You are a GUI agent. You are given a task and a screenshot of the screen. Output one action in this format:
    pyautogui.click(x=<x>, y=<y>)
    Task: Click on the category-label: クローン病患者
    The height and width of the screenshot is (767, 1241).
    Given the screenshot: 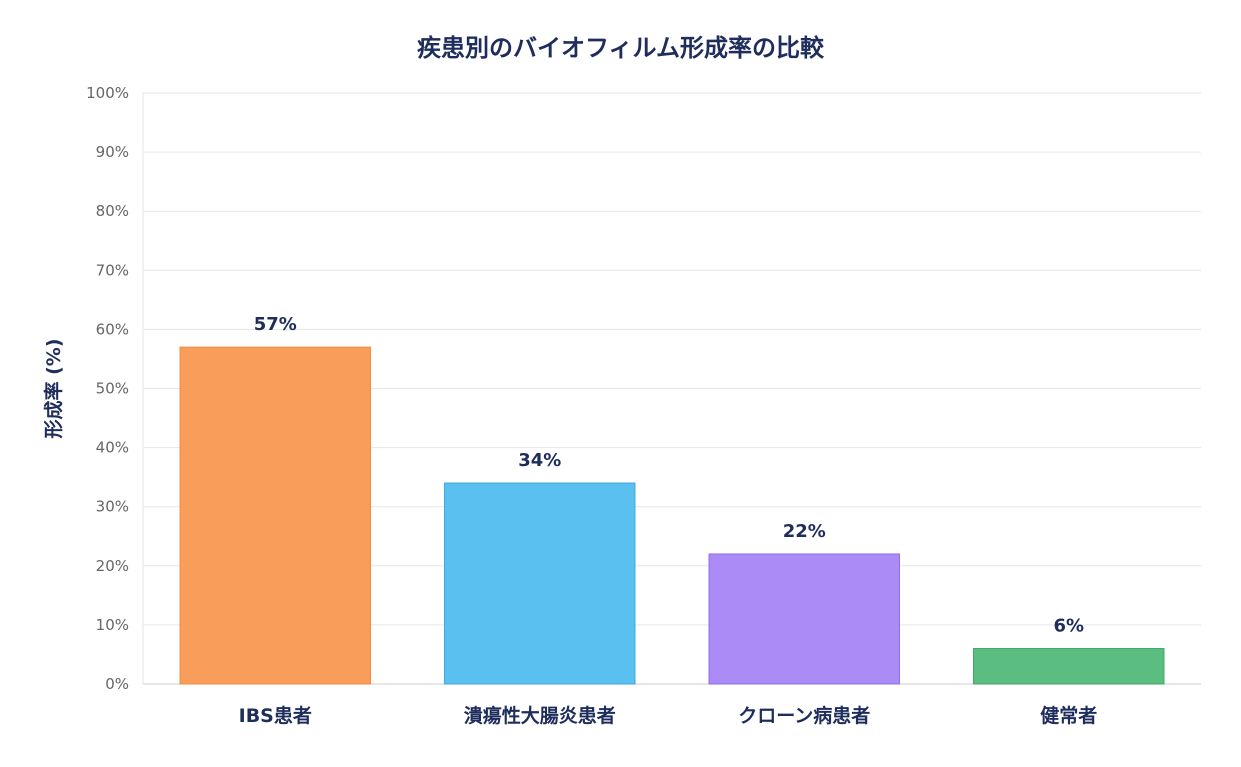 What is the action you would take?
    pyautogui.click(x=804, y=715)
    